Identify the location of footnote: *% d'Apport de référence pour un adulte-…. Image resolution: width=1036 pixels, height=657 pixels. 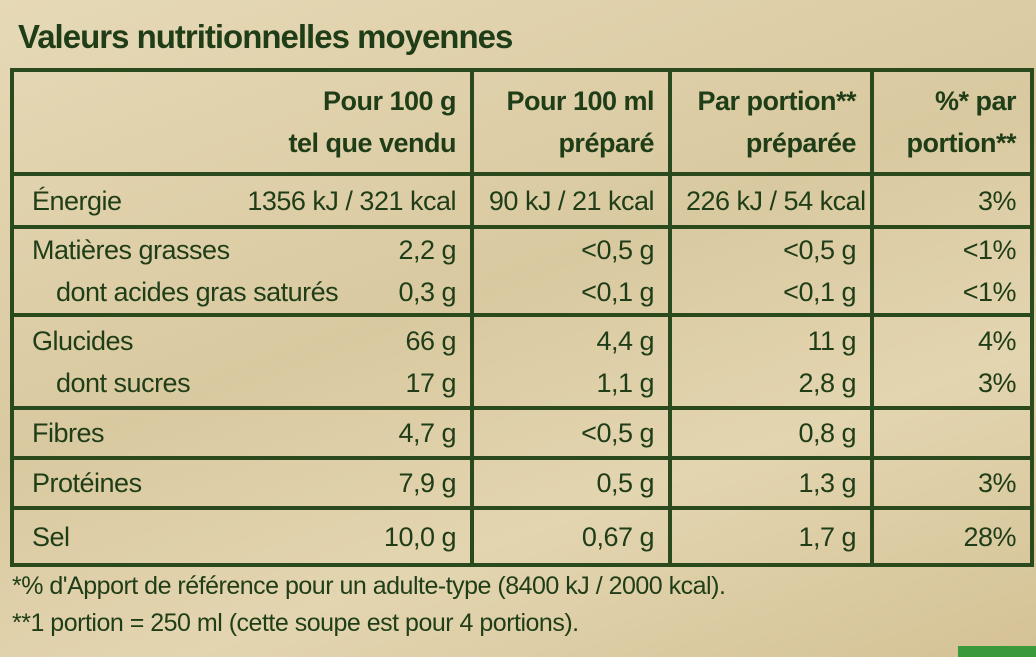
(369, 586).